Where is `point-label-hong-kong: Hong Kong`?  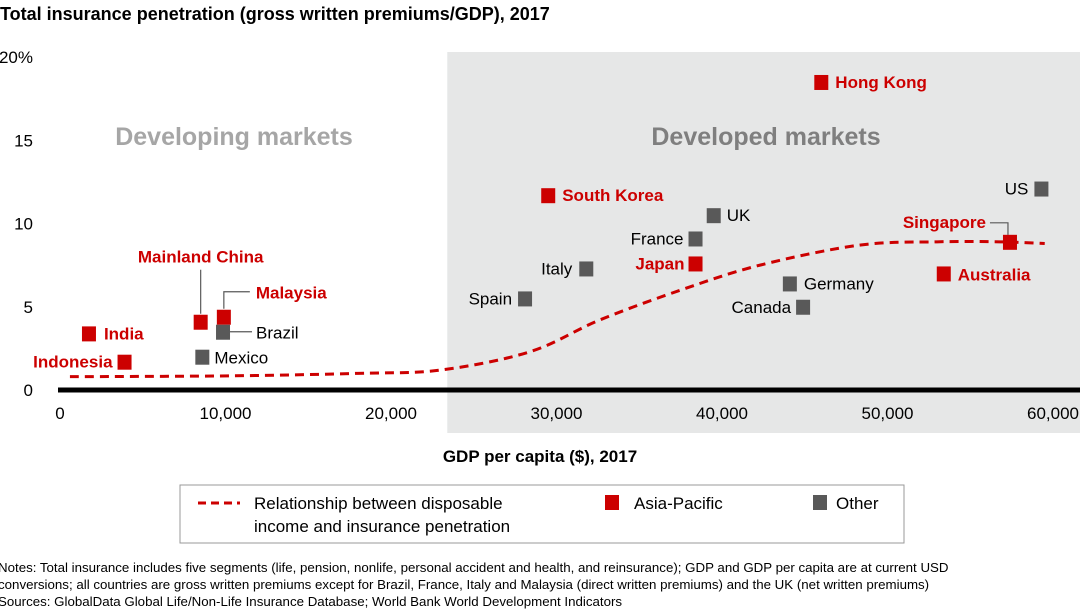 point-label-hong-kong: Hong Kong is located at coordinates (881, 82).